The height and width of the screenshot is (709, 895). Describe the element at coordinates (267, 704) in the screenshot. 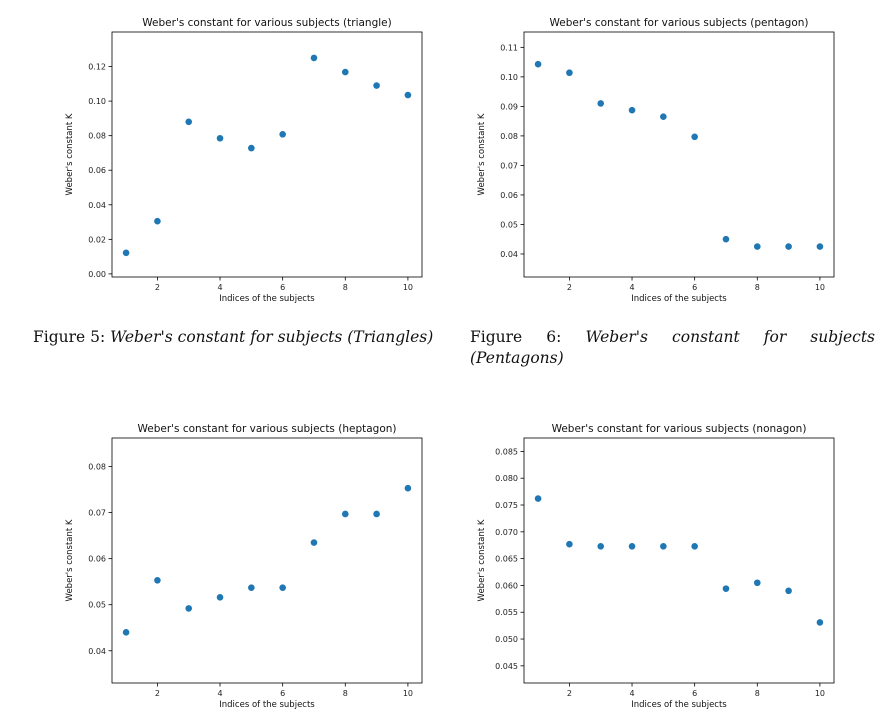

I see `c2-xlabel: Indices of the subjects` at that location.